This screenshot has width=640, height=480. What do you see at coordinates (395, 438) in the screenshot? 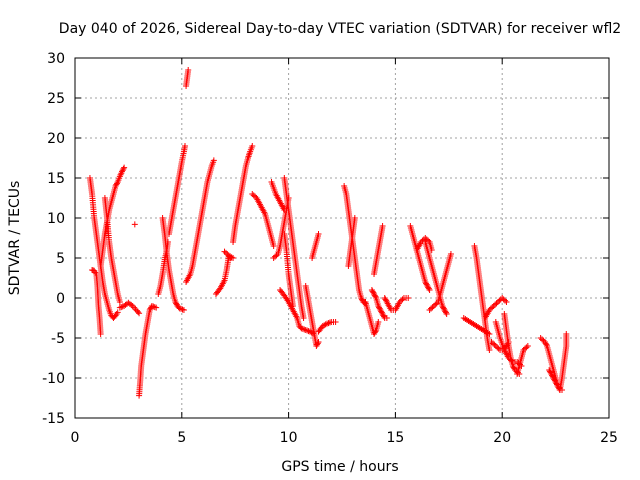
I see `x-tick-label: 15` at bounding box center [395, 438].